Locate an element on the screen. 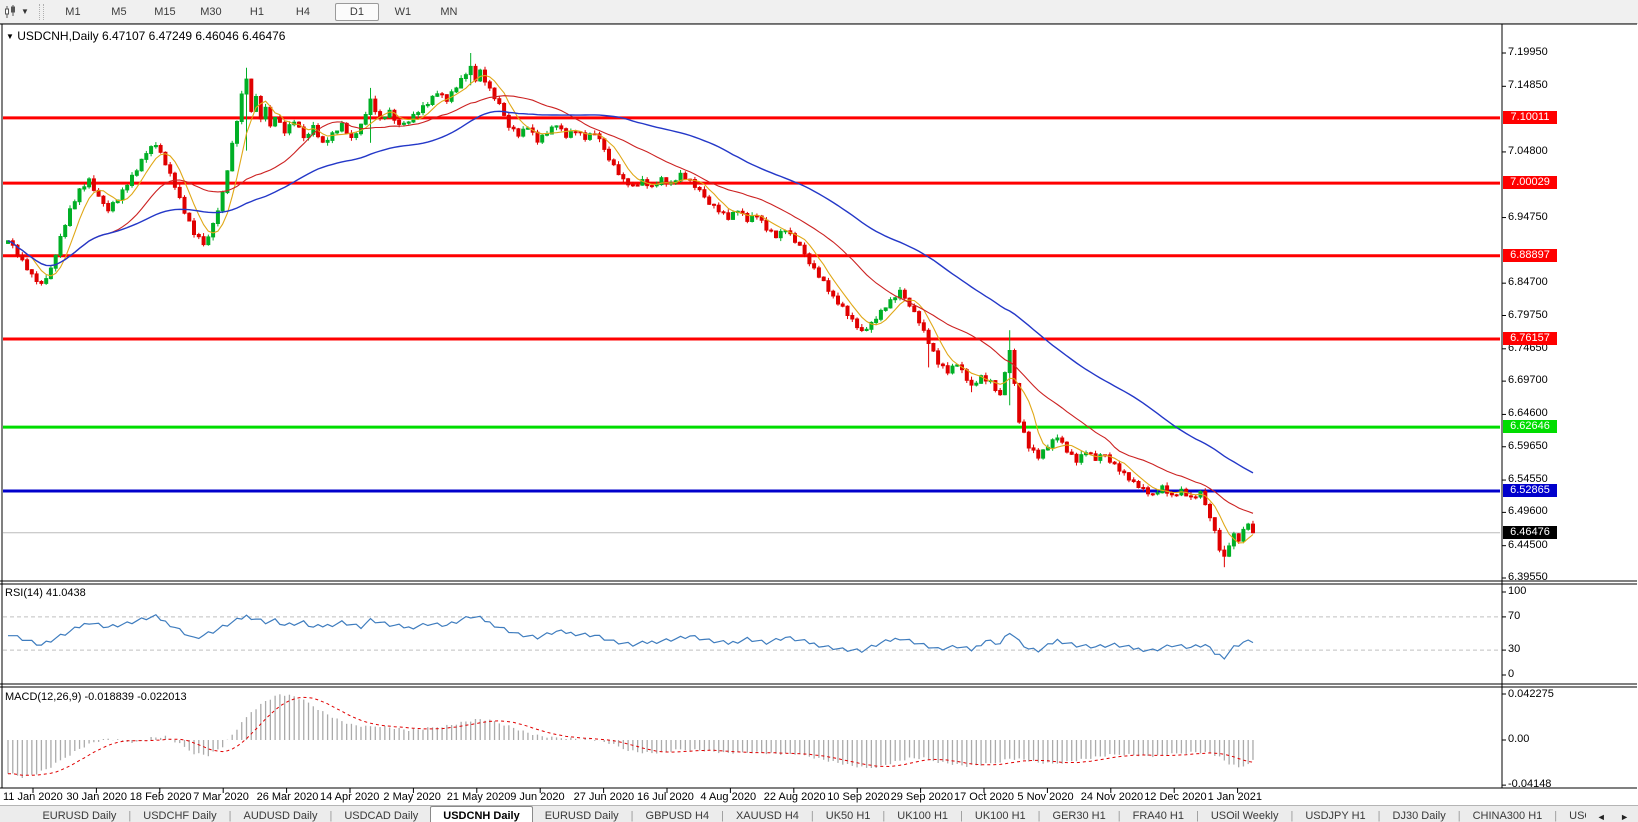 This screenshot has width=1638, height=822. date-axis-label: 11 Jan 2020 is located at coordinates (33, 797).